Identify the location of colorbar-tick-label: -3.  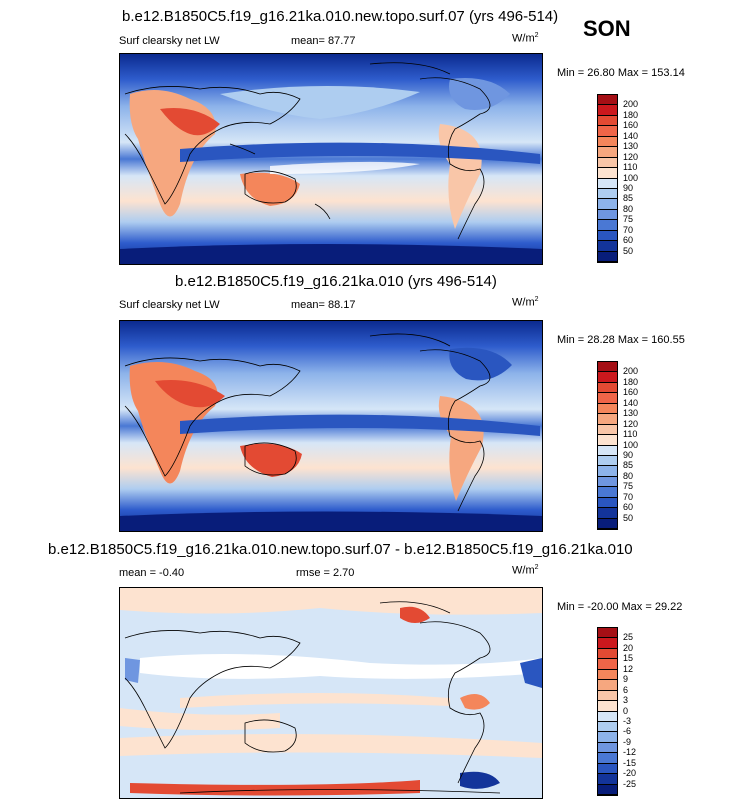
(627, 720).